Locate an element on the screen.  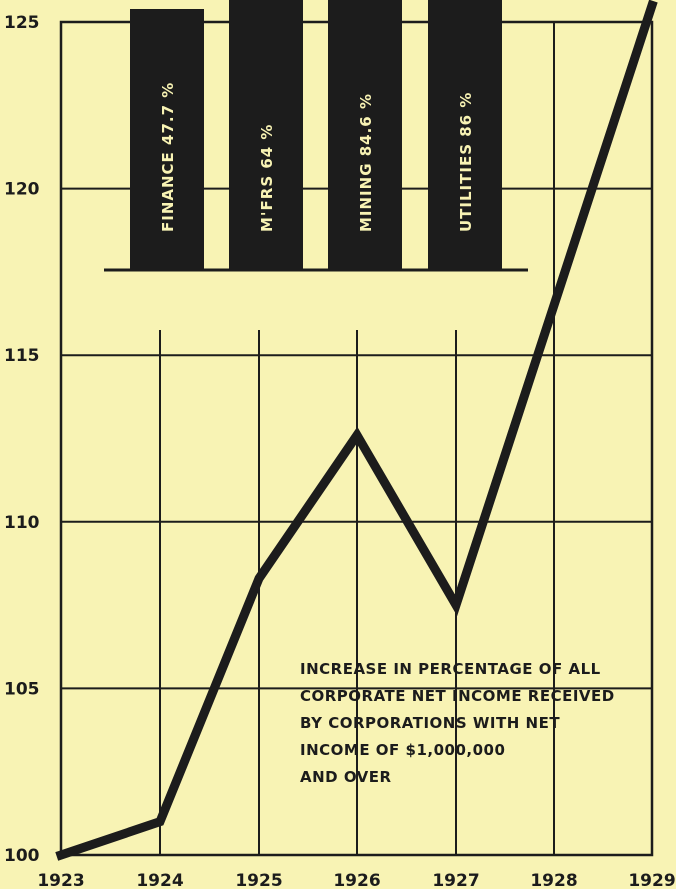
bar-mining is located at coordinates (365, 135).